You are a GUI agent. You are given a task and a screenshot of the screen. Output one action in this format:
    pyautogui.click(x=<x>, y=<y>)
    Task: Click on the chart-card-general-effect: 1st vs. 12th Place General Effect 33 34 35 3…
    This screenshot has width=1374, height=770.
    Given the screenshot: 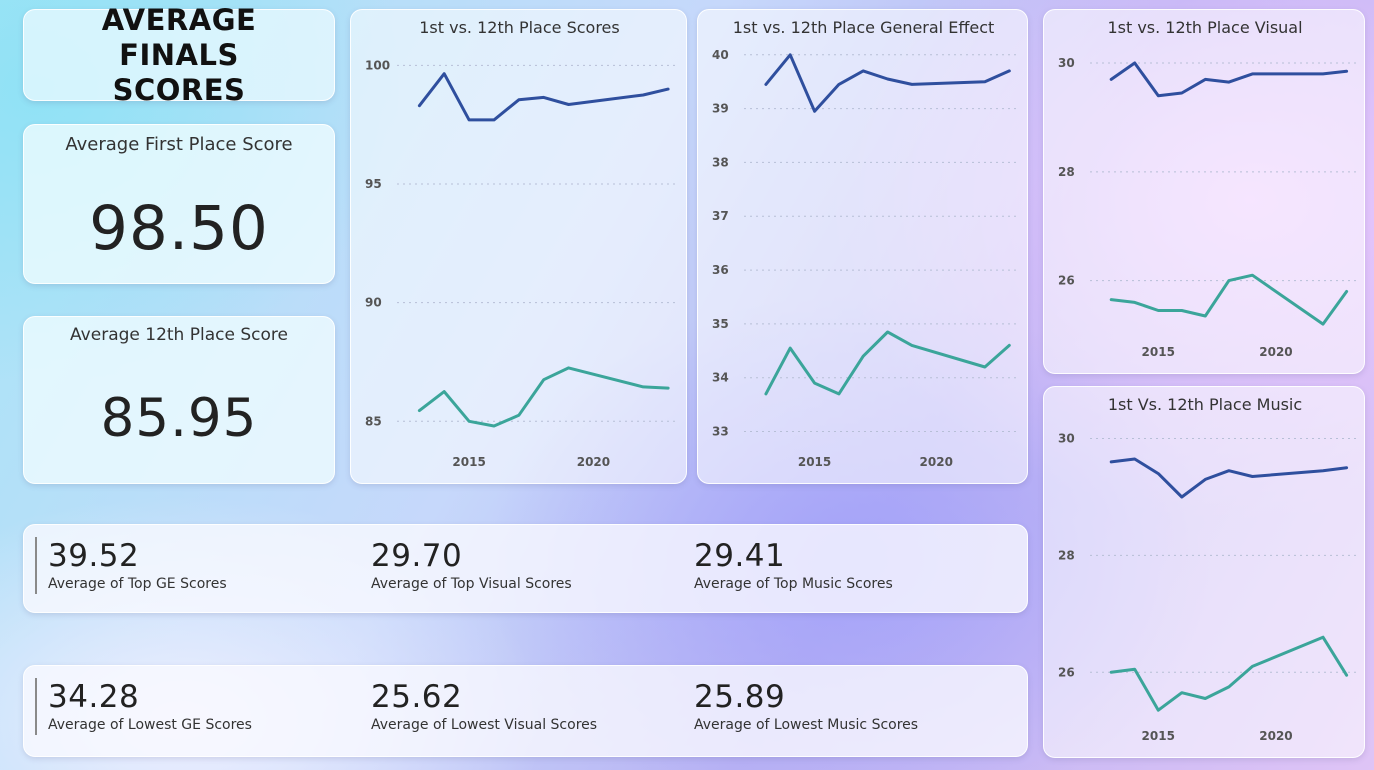 What is the action you would take?
    pyautogui.click(x=862, y=246)
    